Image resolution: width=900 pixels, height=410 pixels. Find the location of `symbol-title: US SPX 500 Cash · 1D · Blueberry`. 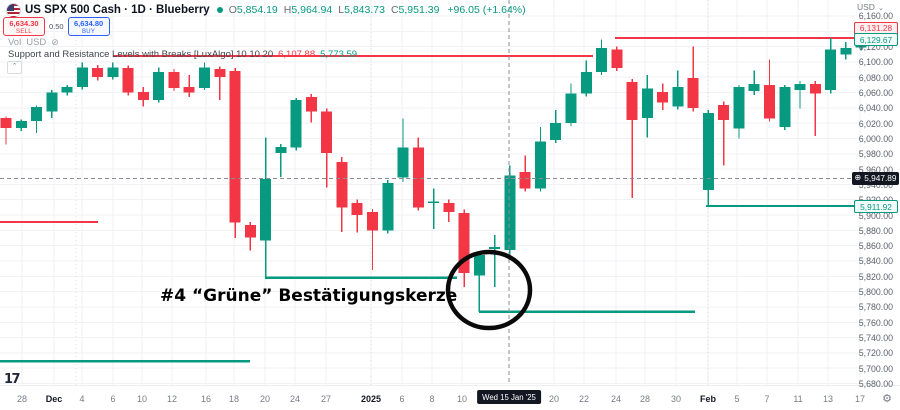

symbol-title: US SPX 500 Cash · 1D · Blueberry is located at coordinates (117, 10).